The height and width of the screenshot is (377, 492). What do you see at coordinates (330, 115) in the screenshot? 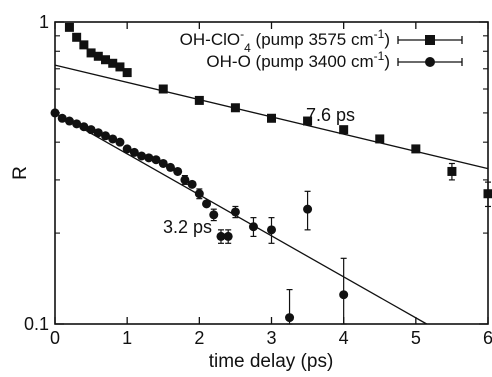
I see `fit-label-series-1: 7.6 ps` at bounding box center [330, 115].